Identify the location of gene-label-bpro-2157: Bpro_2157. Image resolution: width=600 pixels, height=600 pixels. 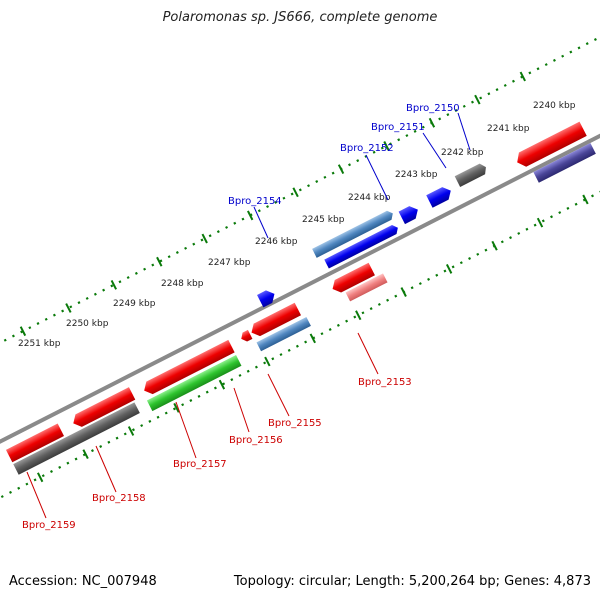
(200, 464).